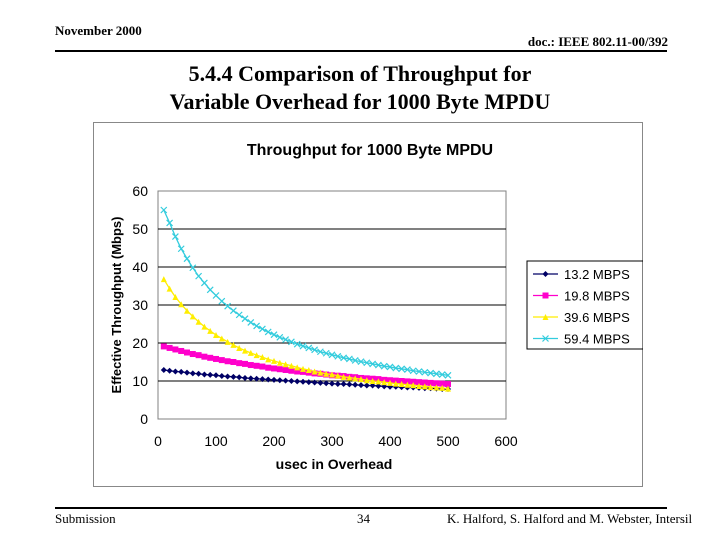  I want to click on x-tick-label: 0, so click(158, 441).